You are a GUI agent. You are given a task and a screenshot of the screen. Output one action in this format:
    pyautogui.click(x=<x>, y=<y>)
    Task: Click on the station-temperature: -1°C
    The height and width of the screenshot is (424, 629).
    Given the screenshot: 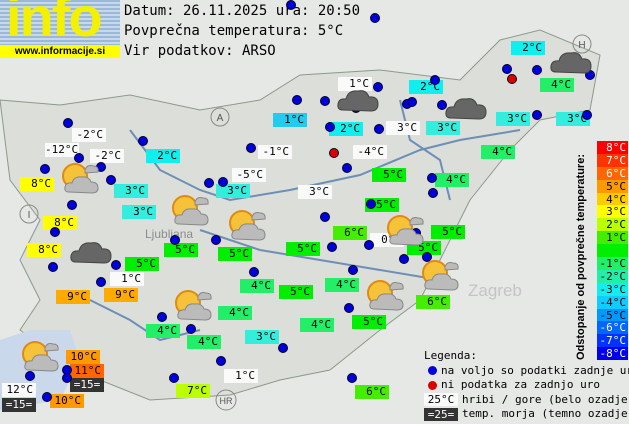 What is the action you would take?
    pyautogui.click(x=275, y=152)
    